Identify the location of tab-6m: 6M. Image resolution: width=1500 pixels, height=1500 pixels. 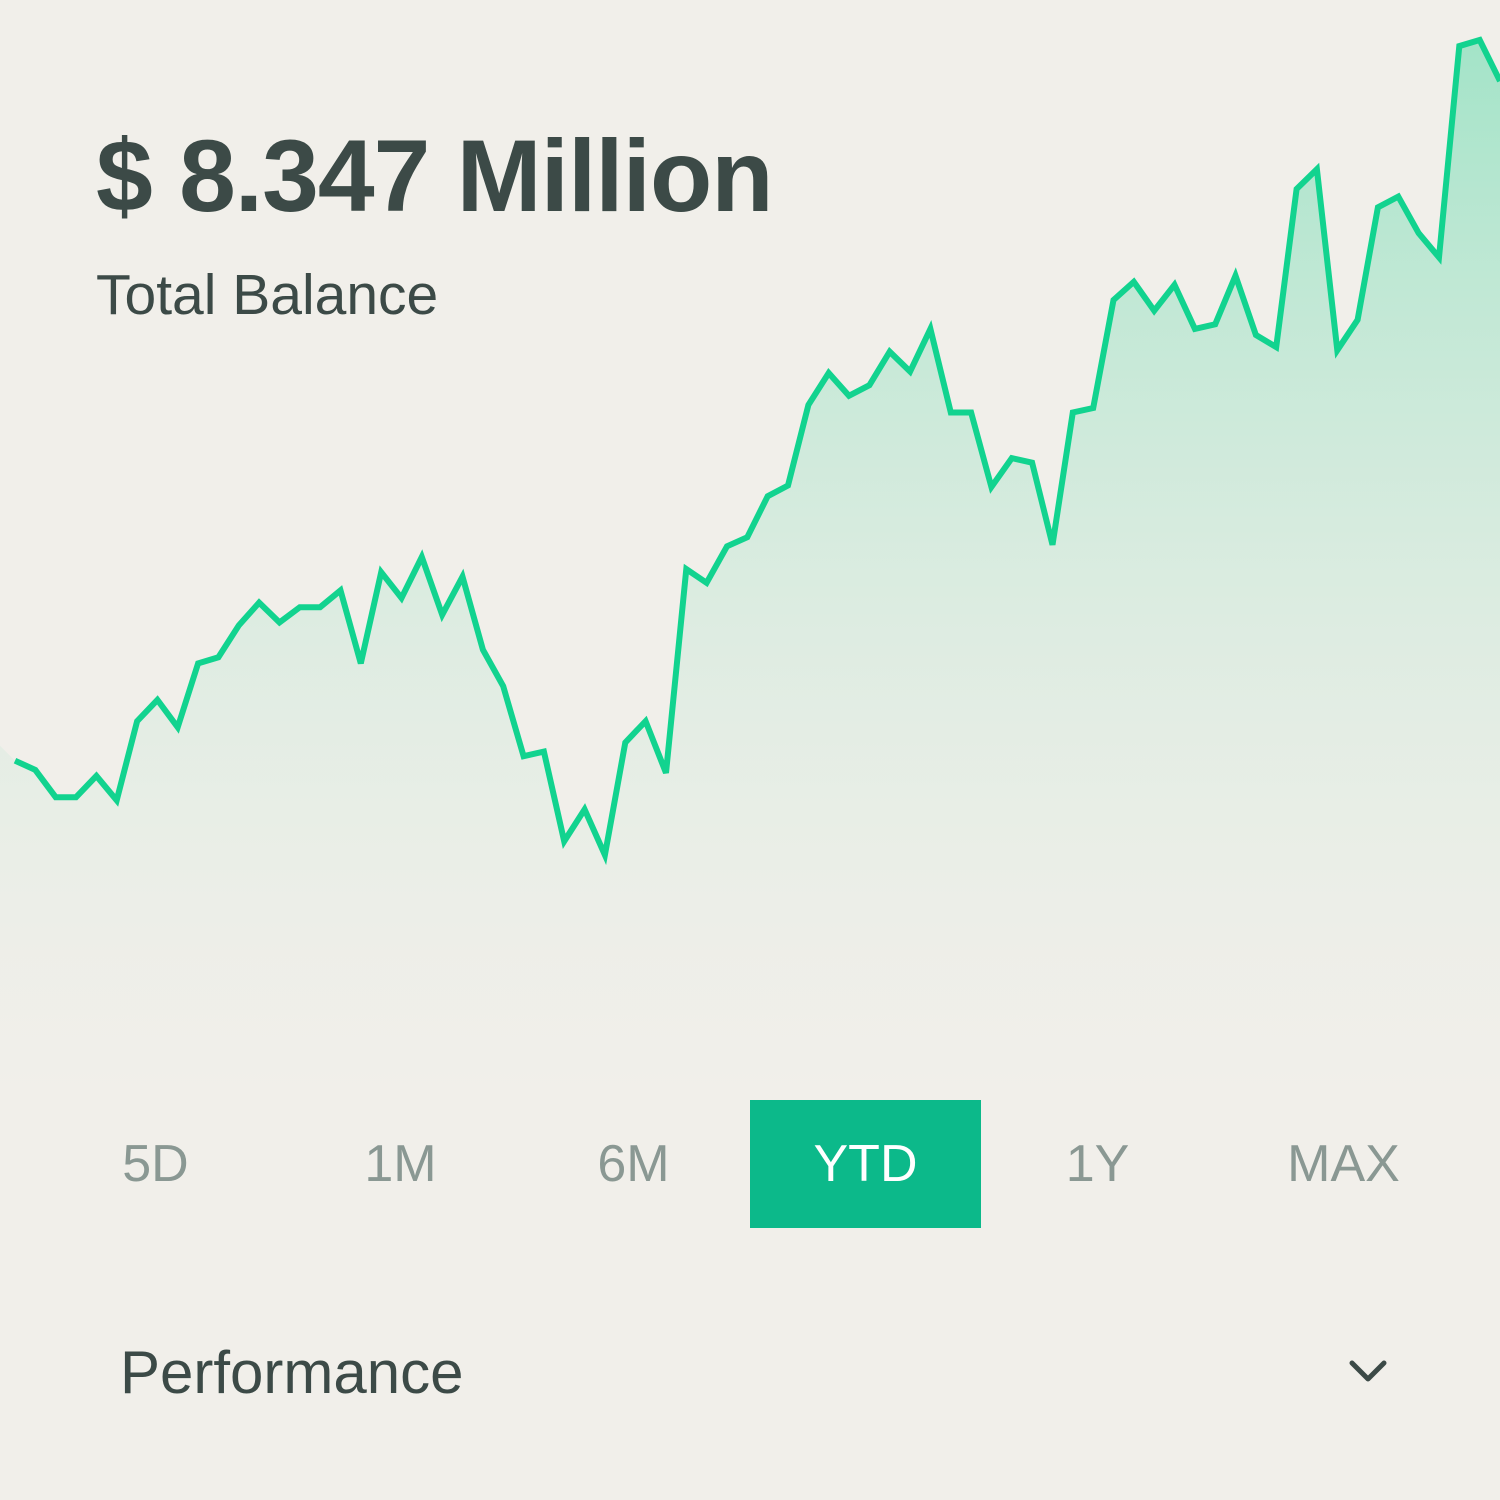
(633, 1164).